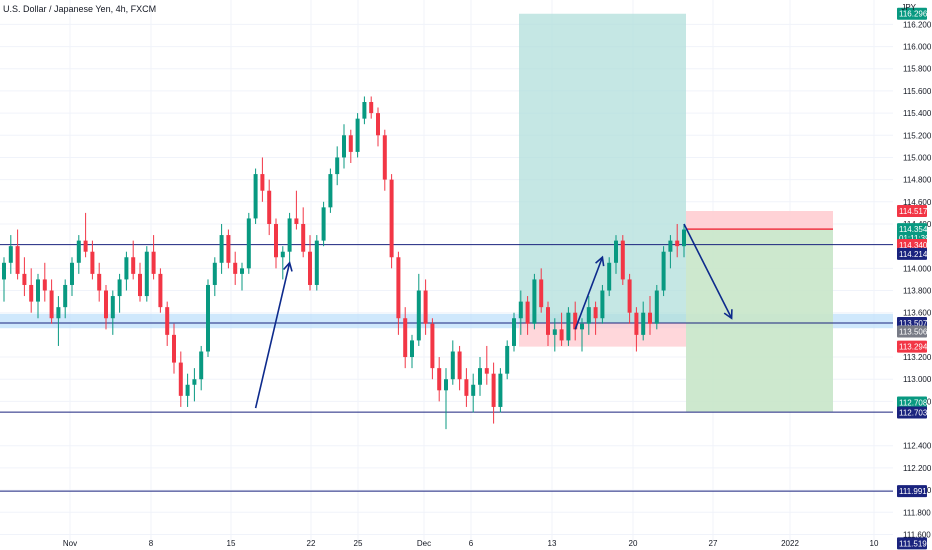 The image size is (932, 550). I want to click on short-position-profit-zone, so click(759, 320).